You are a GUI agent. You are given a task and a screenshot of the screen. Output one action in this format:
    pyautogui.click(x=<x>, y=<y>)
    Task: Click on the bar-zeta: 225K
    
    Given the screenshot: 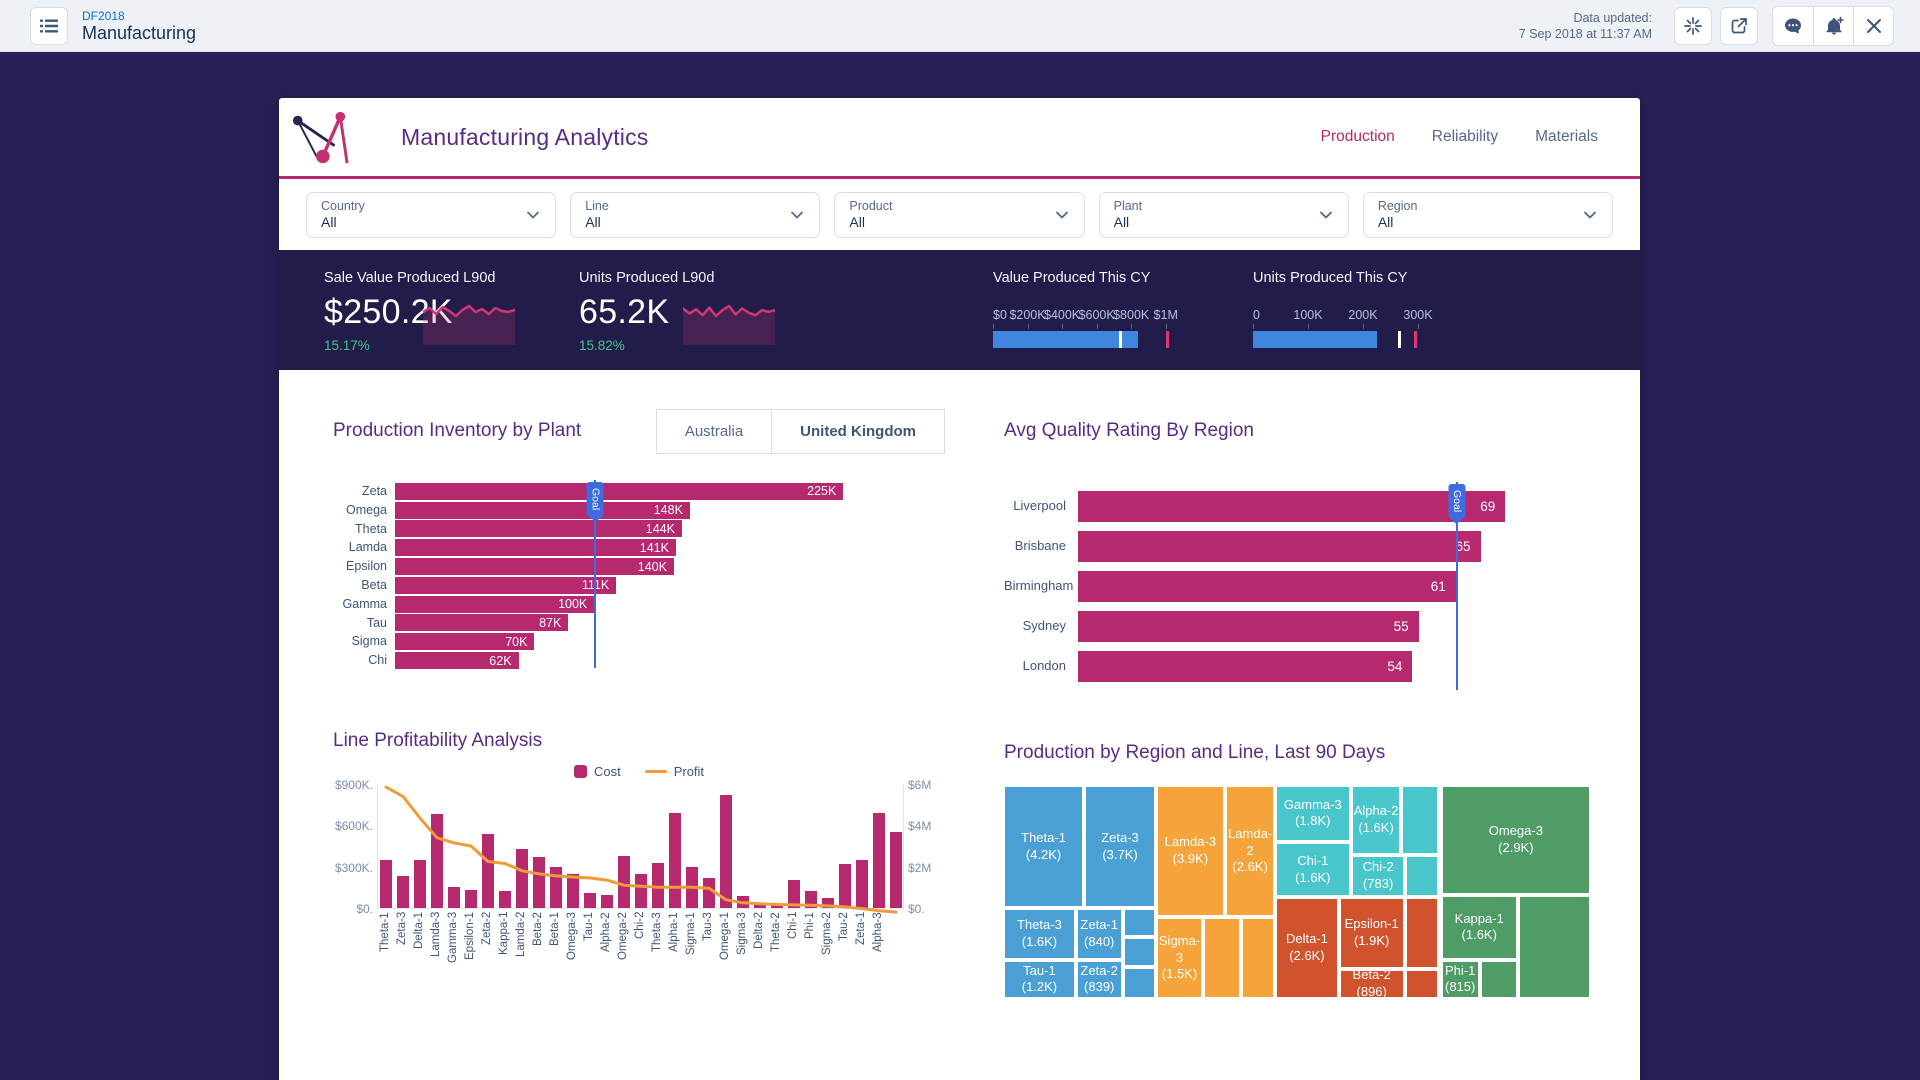 What is the action you would take?
    pyautogui.click(x=619, y=491)
    